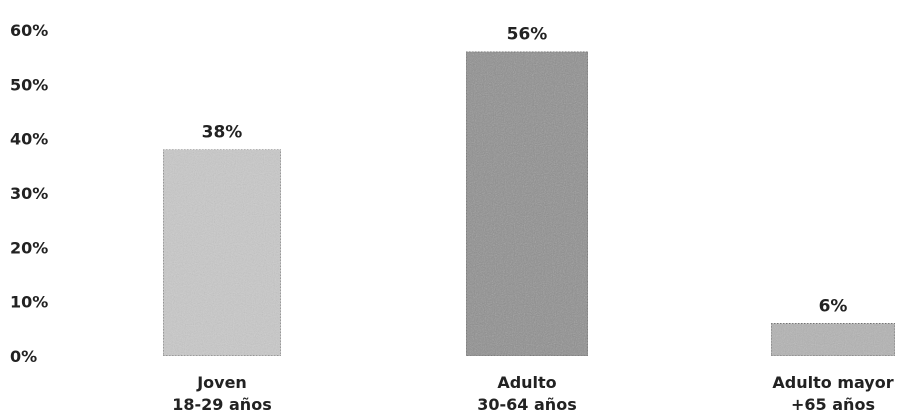 This screenshot has height=414, width=904. What do you see at coordinates (29, 84) in the screenshot?
I see `y-tick-label: 50%` at bounding box center [29, 84].